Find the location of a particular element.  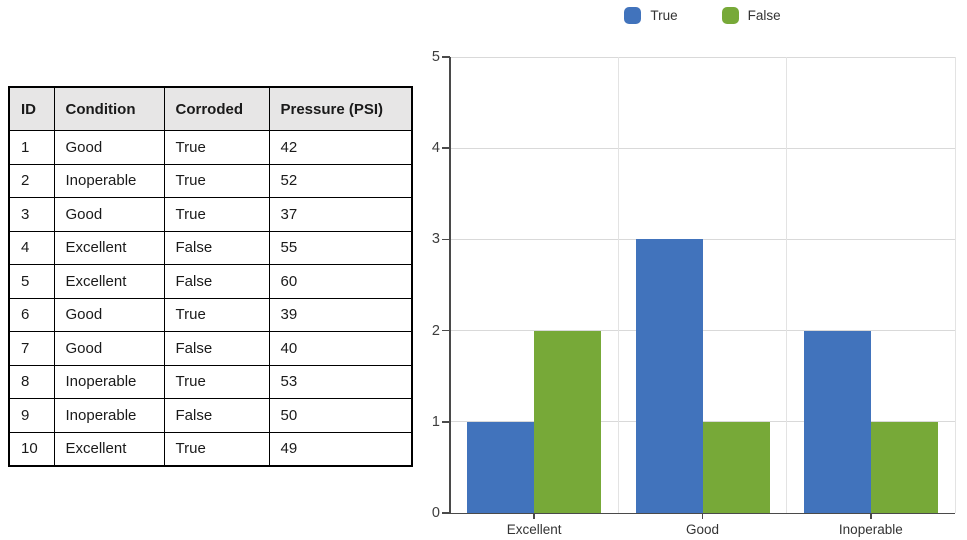

bar-false-excellent is located at coordinates (568, 421).